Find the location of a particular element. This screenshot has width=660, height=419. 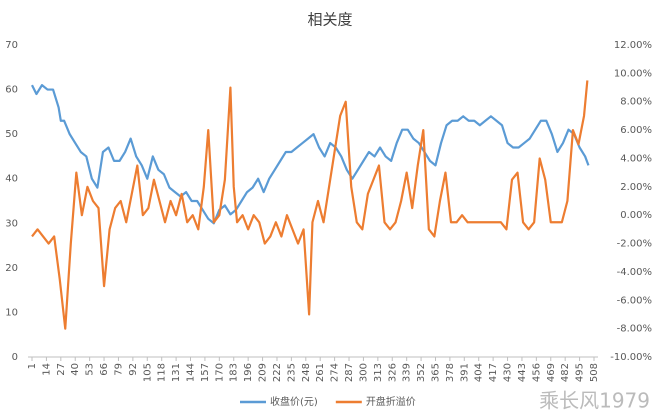

x-tick-label: 313 is located at coordinates (378, 372).